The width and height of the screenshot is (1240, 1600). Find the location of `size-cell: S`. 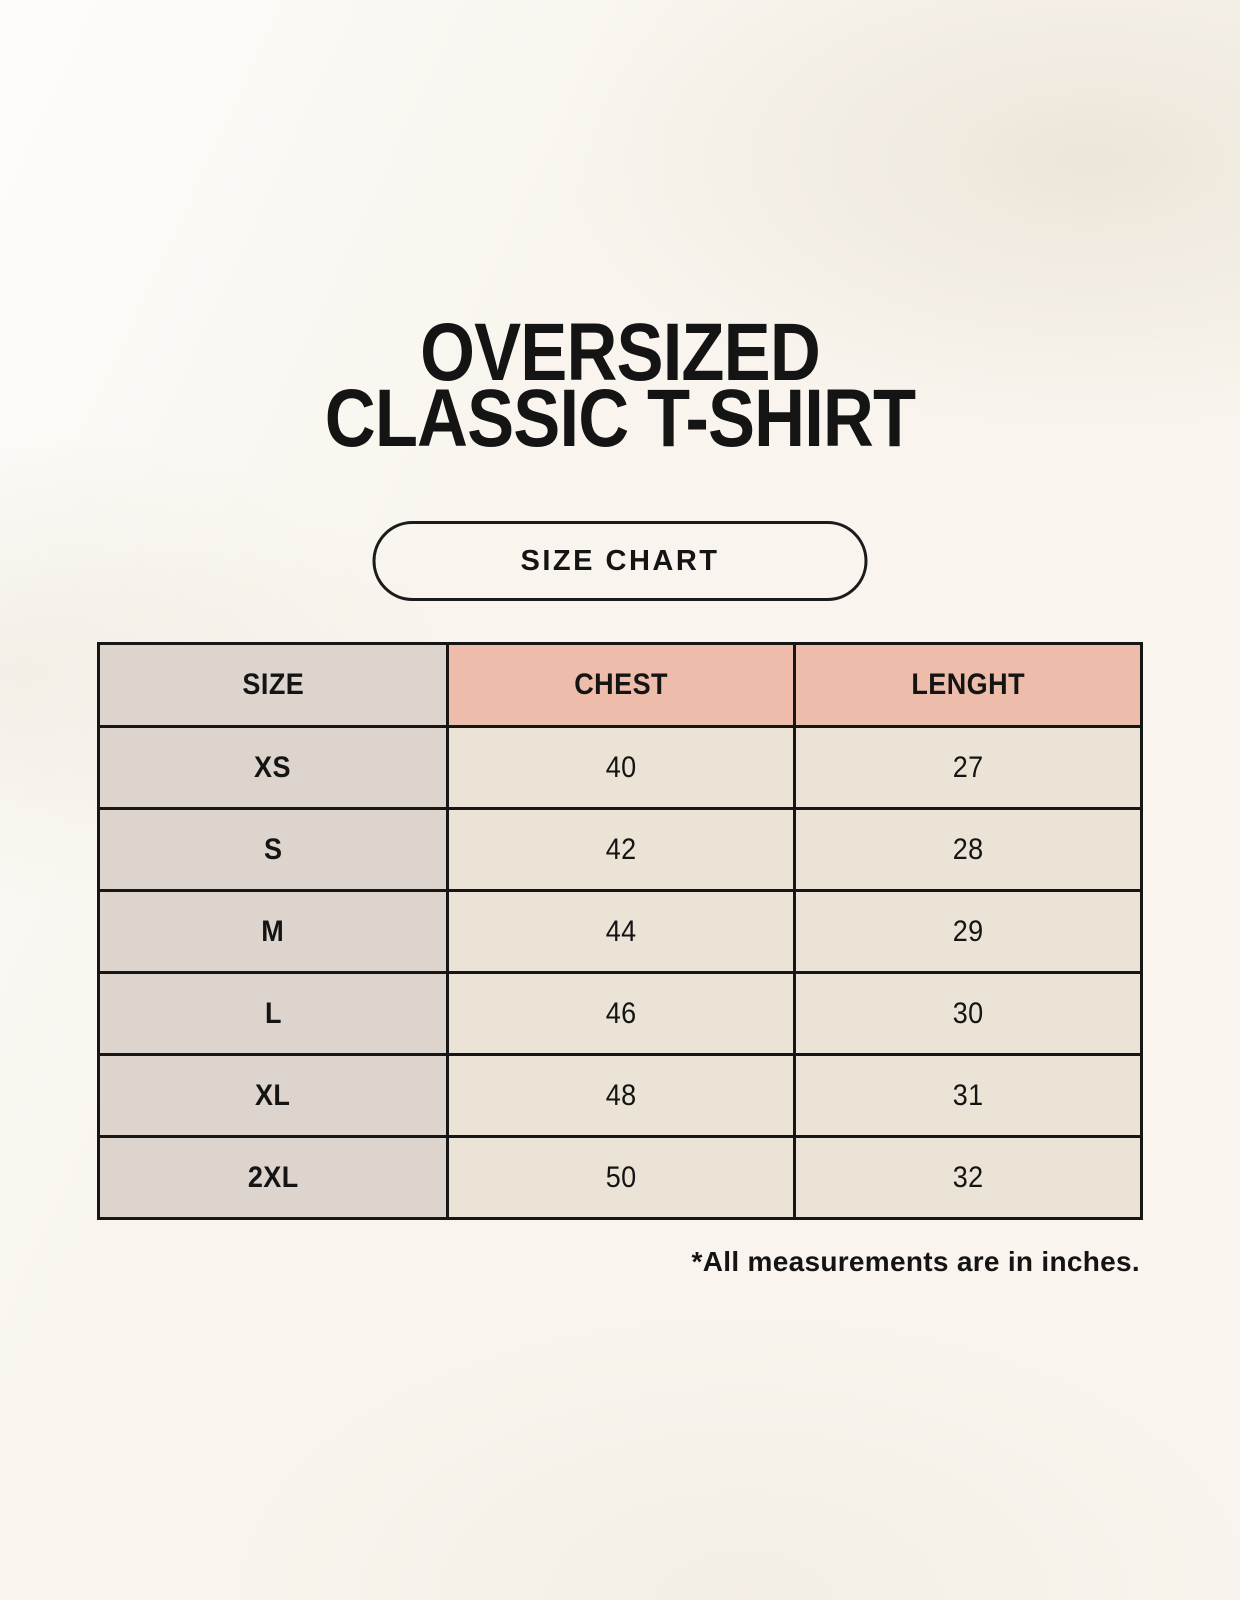

size-cell: S is located at coordinates (273, 849).